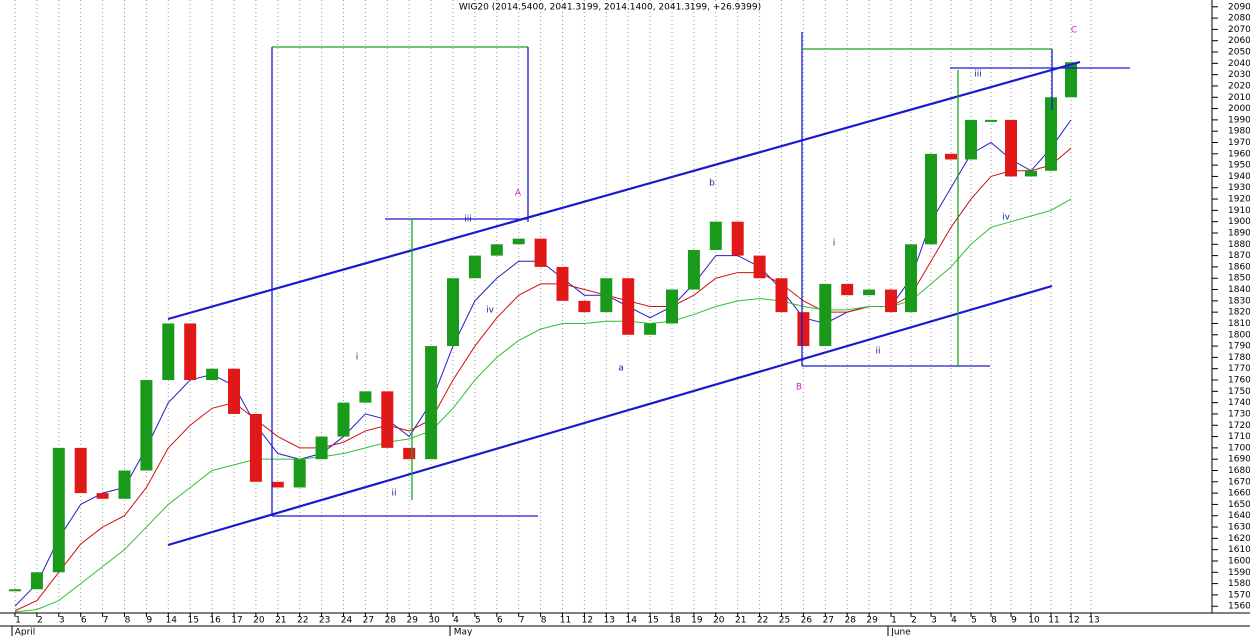  Describe the element at coordinates (1239, 471) in the screenshot. I see `y-tick-label: 1680` at that location.